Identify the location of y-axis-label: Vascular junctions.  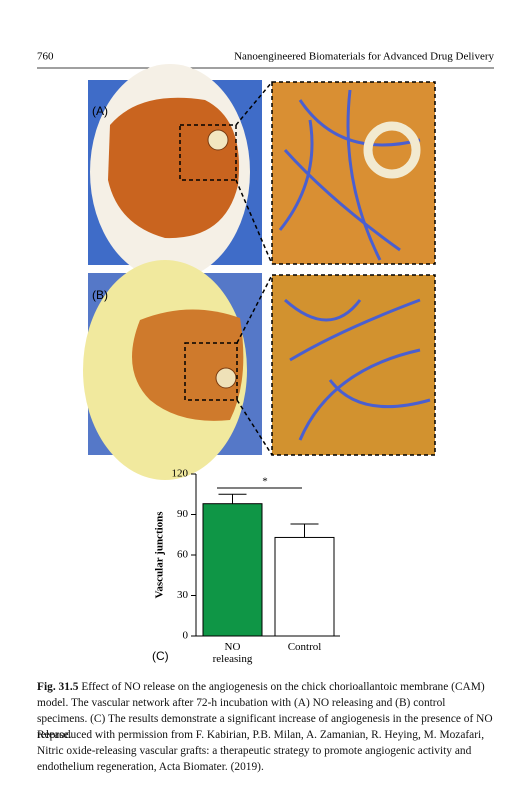
(160, 555).